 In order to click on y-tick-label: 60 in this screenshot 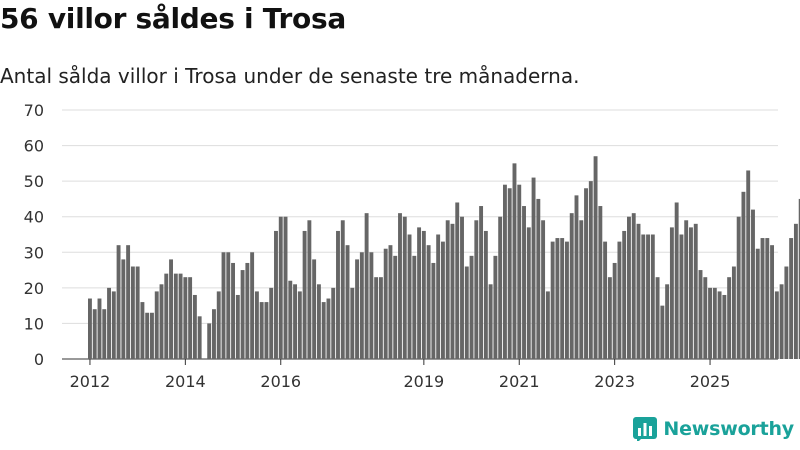, I will do `click(34, 146)`.